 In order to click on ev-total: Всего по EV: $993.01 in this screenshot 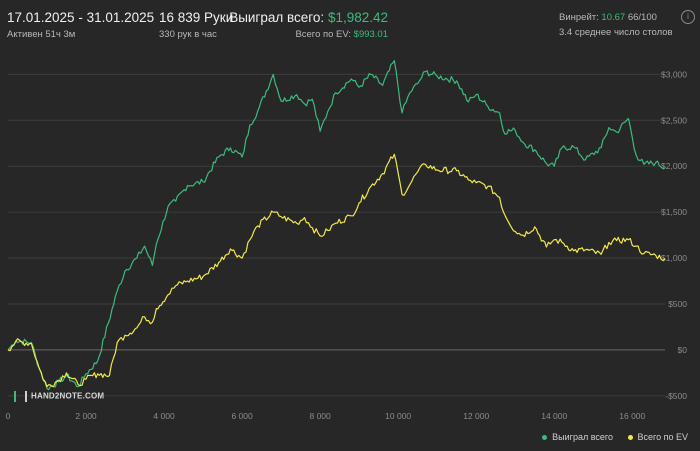, I will do `click(308, 34)`.